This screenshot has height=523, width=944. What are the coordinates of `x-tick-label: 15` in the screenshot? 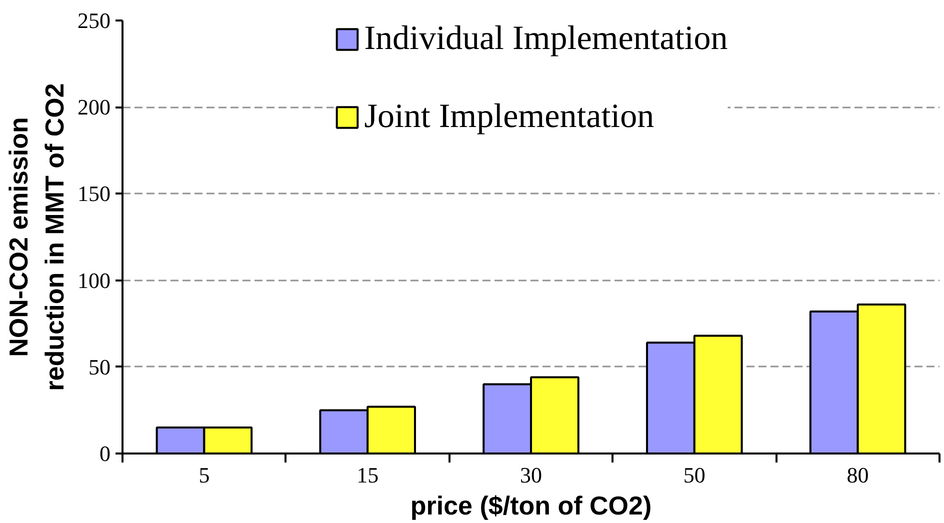 It's located at (367, 475).